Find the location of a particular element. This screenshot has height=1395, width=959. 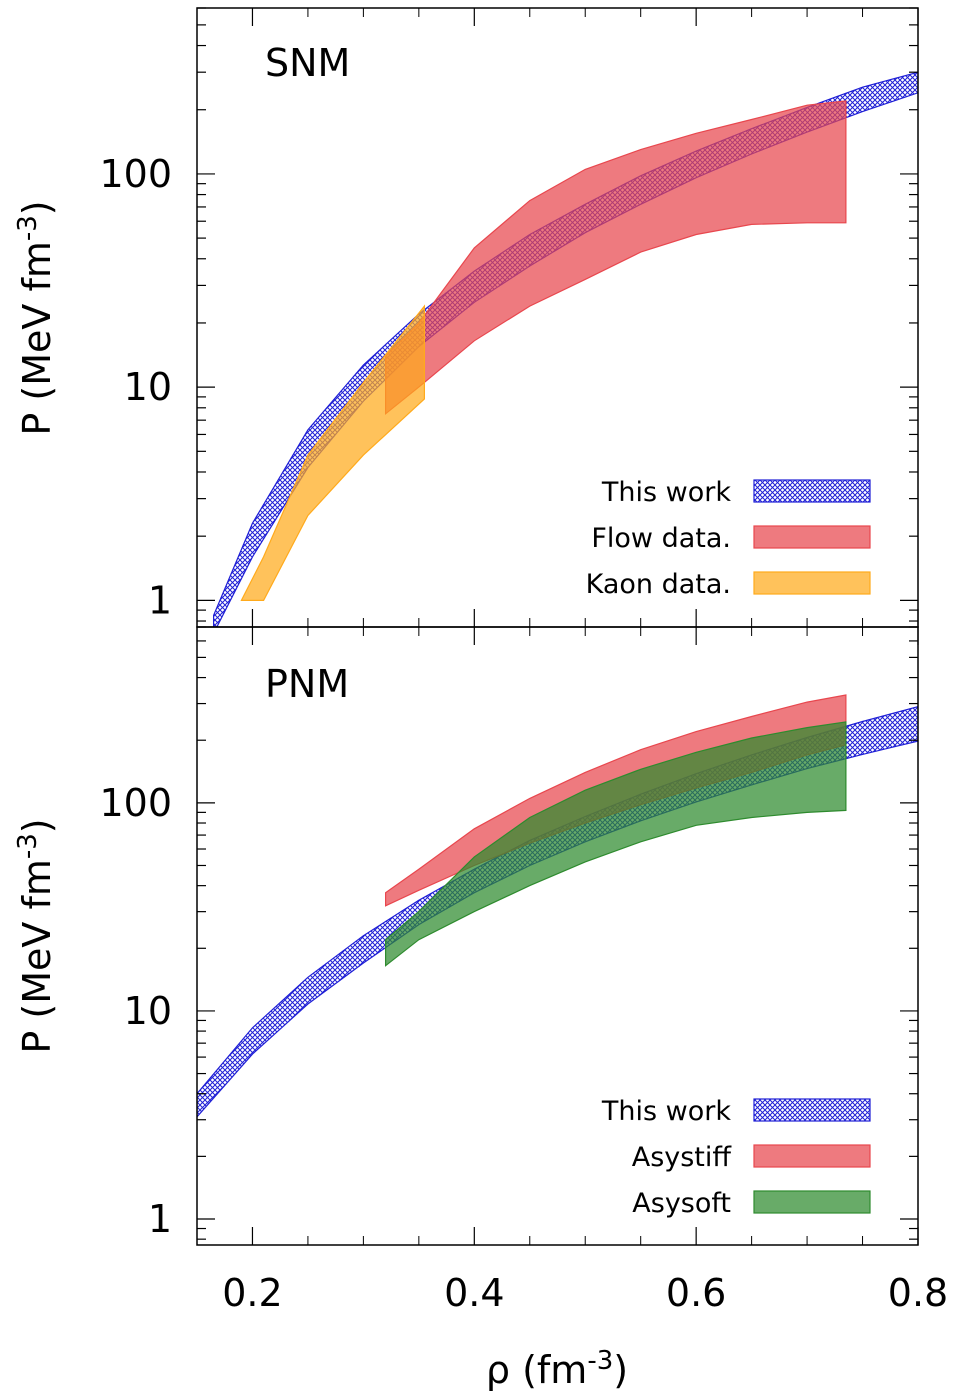

legend-label-asysoft: Asysoft is located at coordinates (681, 1203).